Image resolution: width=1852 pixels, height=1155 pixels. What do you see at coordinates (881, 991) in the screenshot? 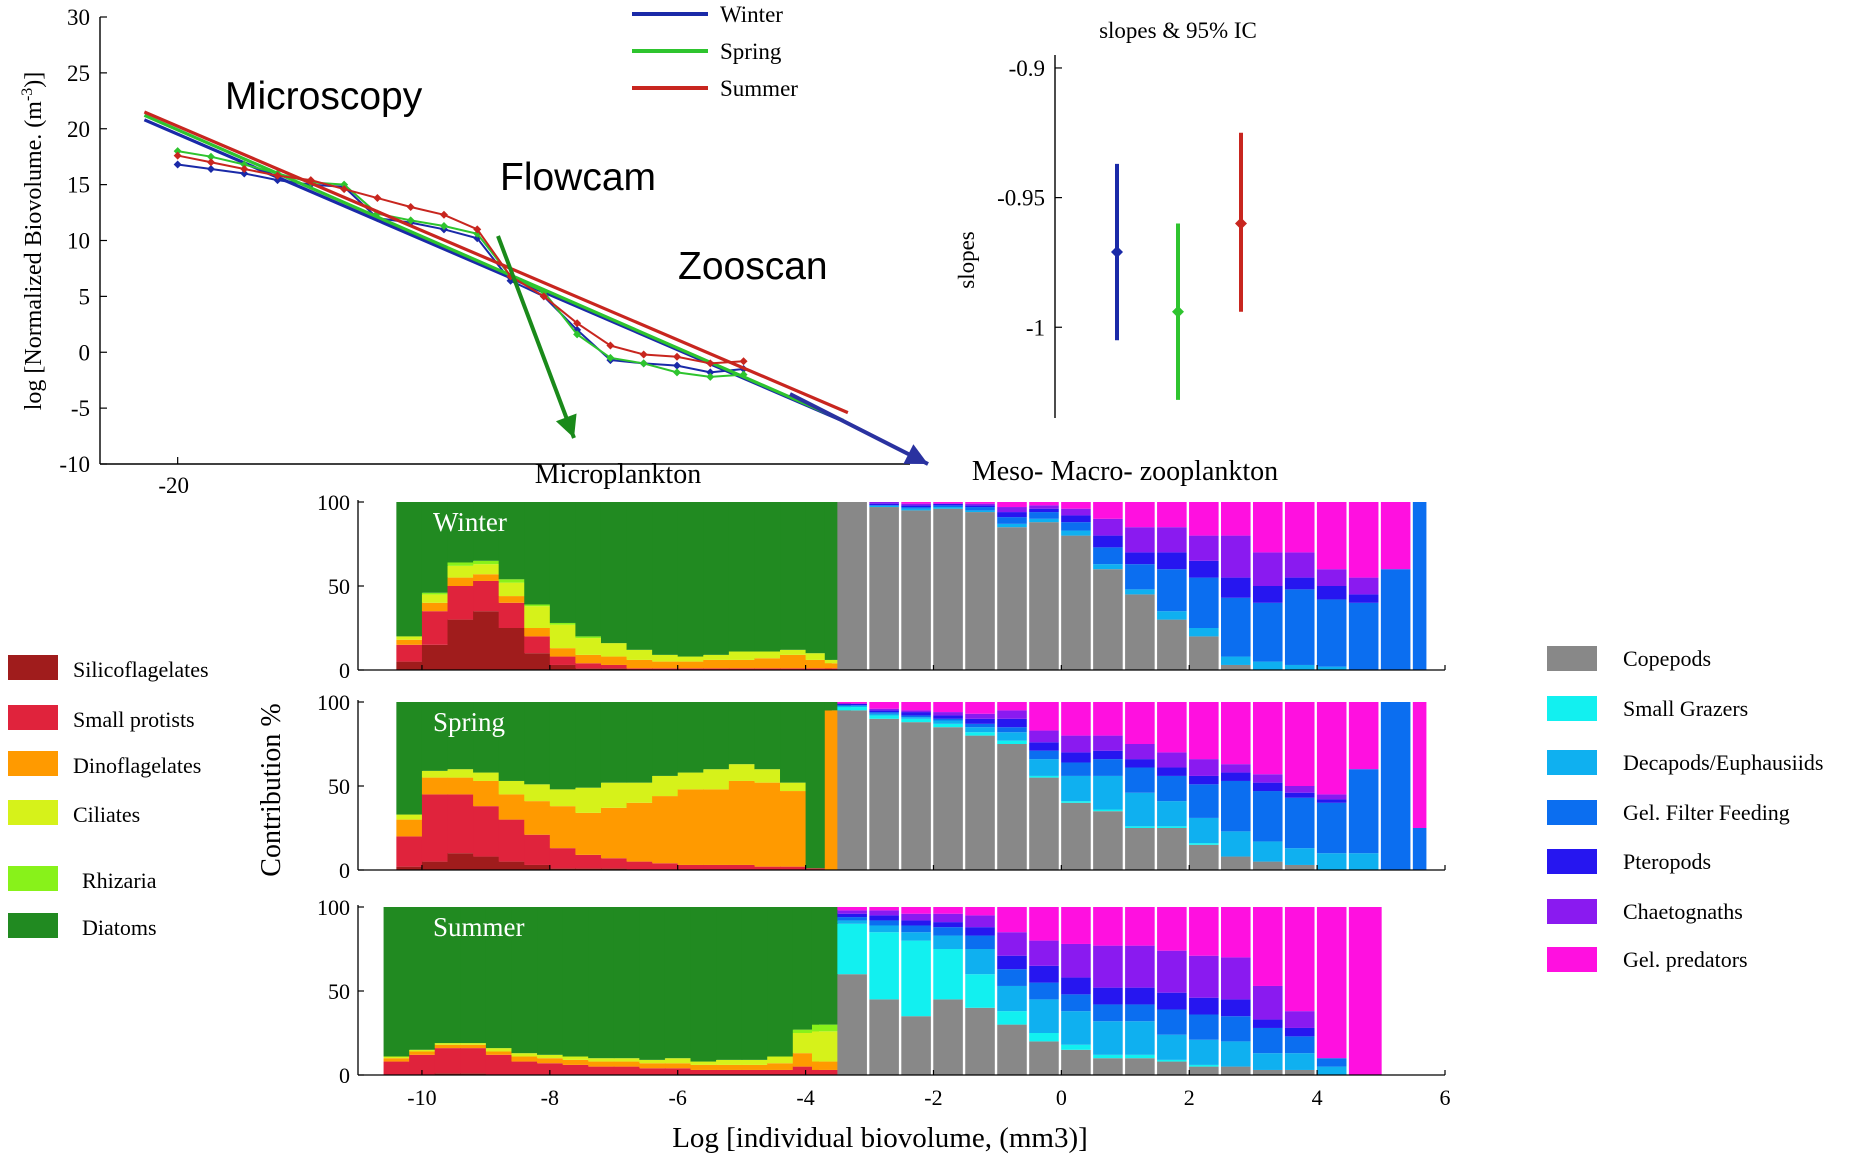
I see `panel-summer: 0 50 100 Summer` at bounding box center [881, 991].